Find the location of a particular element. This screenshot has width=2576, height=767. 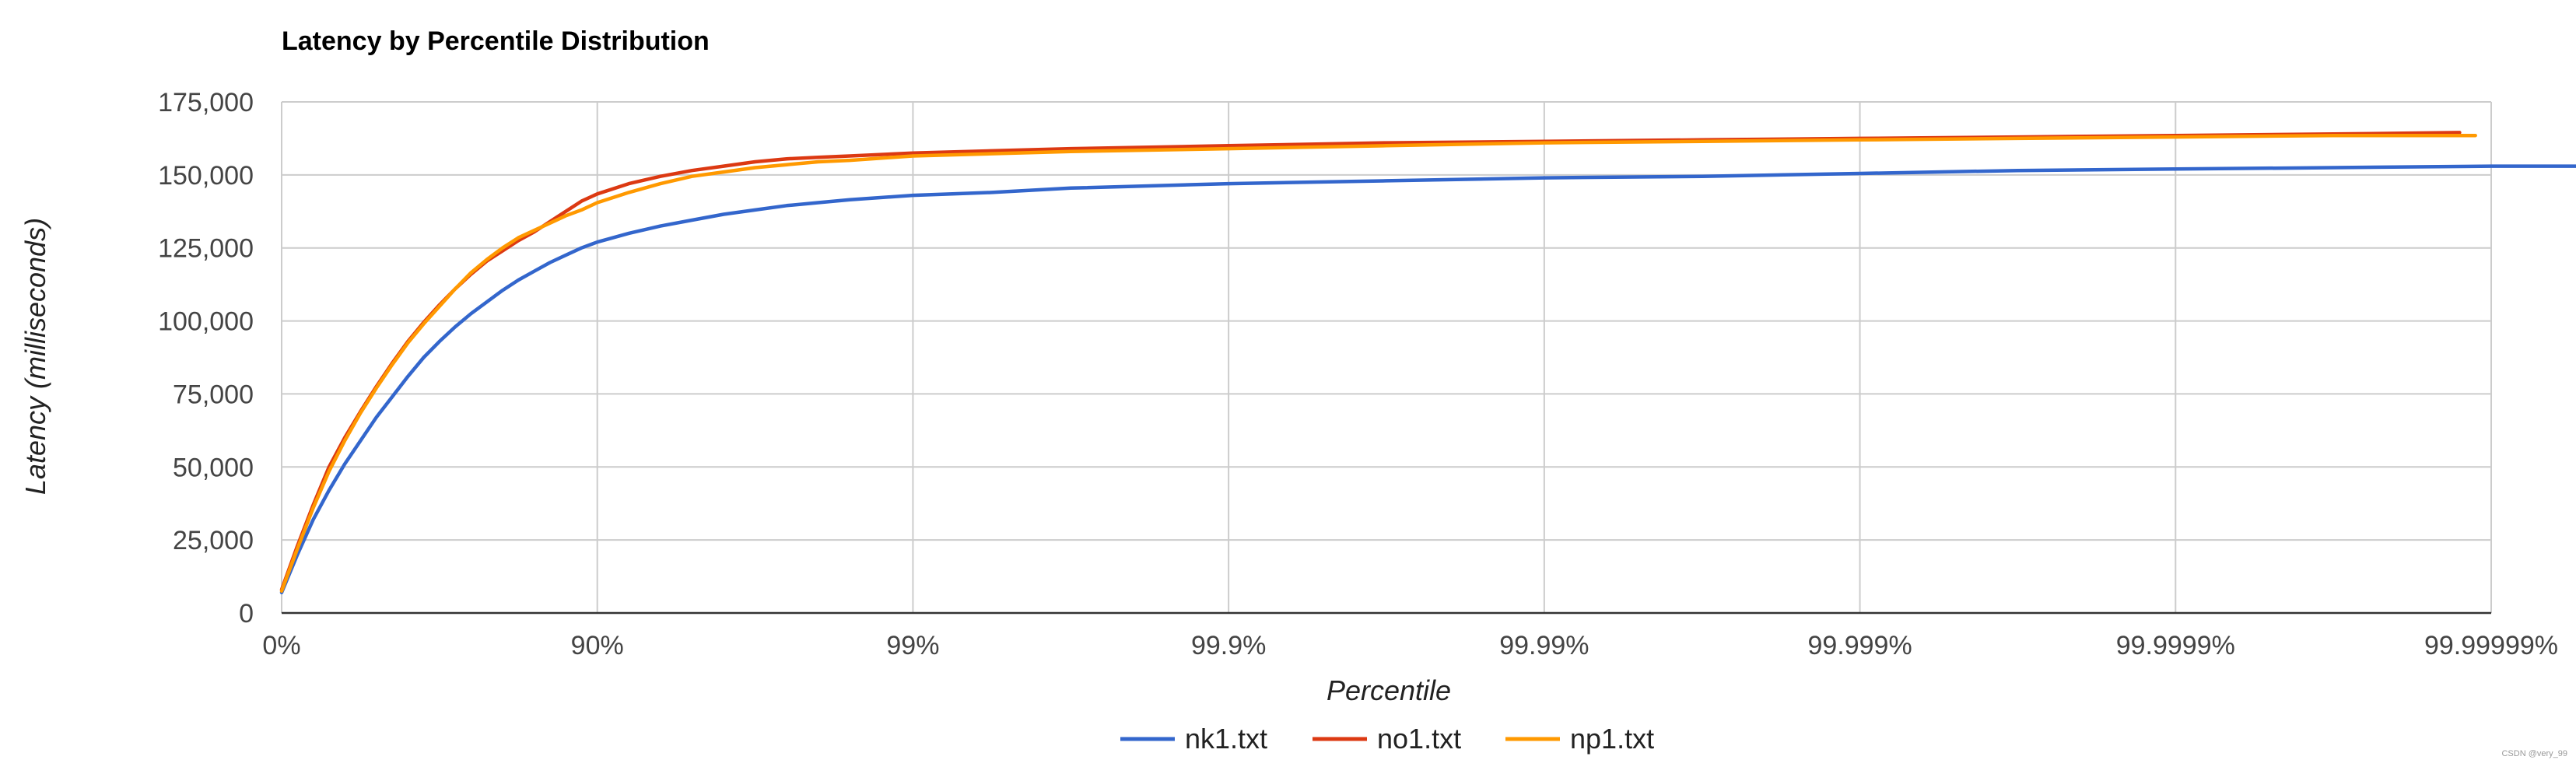

legend-label: np1.txt is located at coordinates (1612, 739).